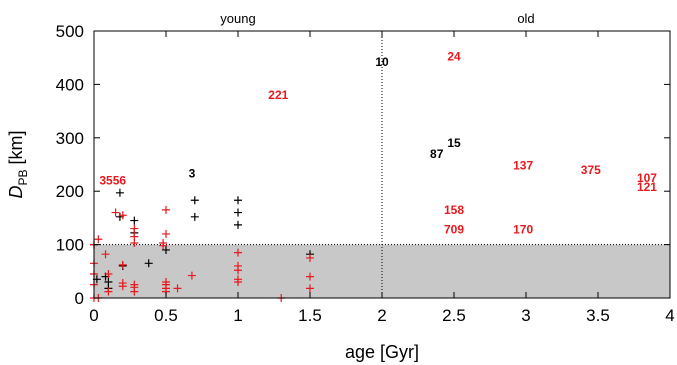 Image resolution: width=677 pixels, height=365 pixels. What do you see at coordinates (93, 315) in the screenshot?
I see `x-tick-label: 0` at bounding box center [93, 315].